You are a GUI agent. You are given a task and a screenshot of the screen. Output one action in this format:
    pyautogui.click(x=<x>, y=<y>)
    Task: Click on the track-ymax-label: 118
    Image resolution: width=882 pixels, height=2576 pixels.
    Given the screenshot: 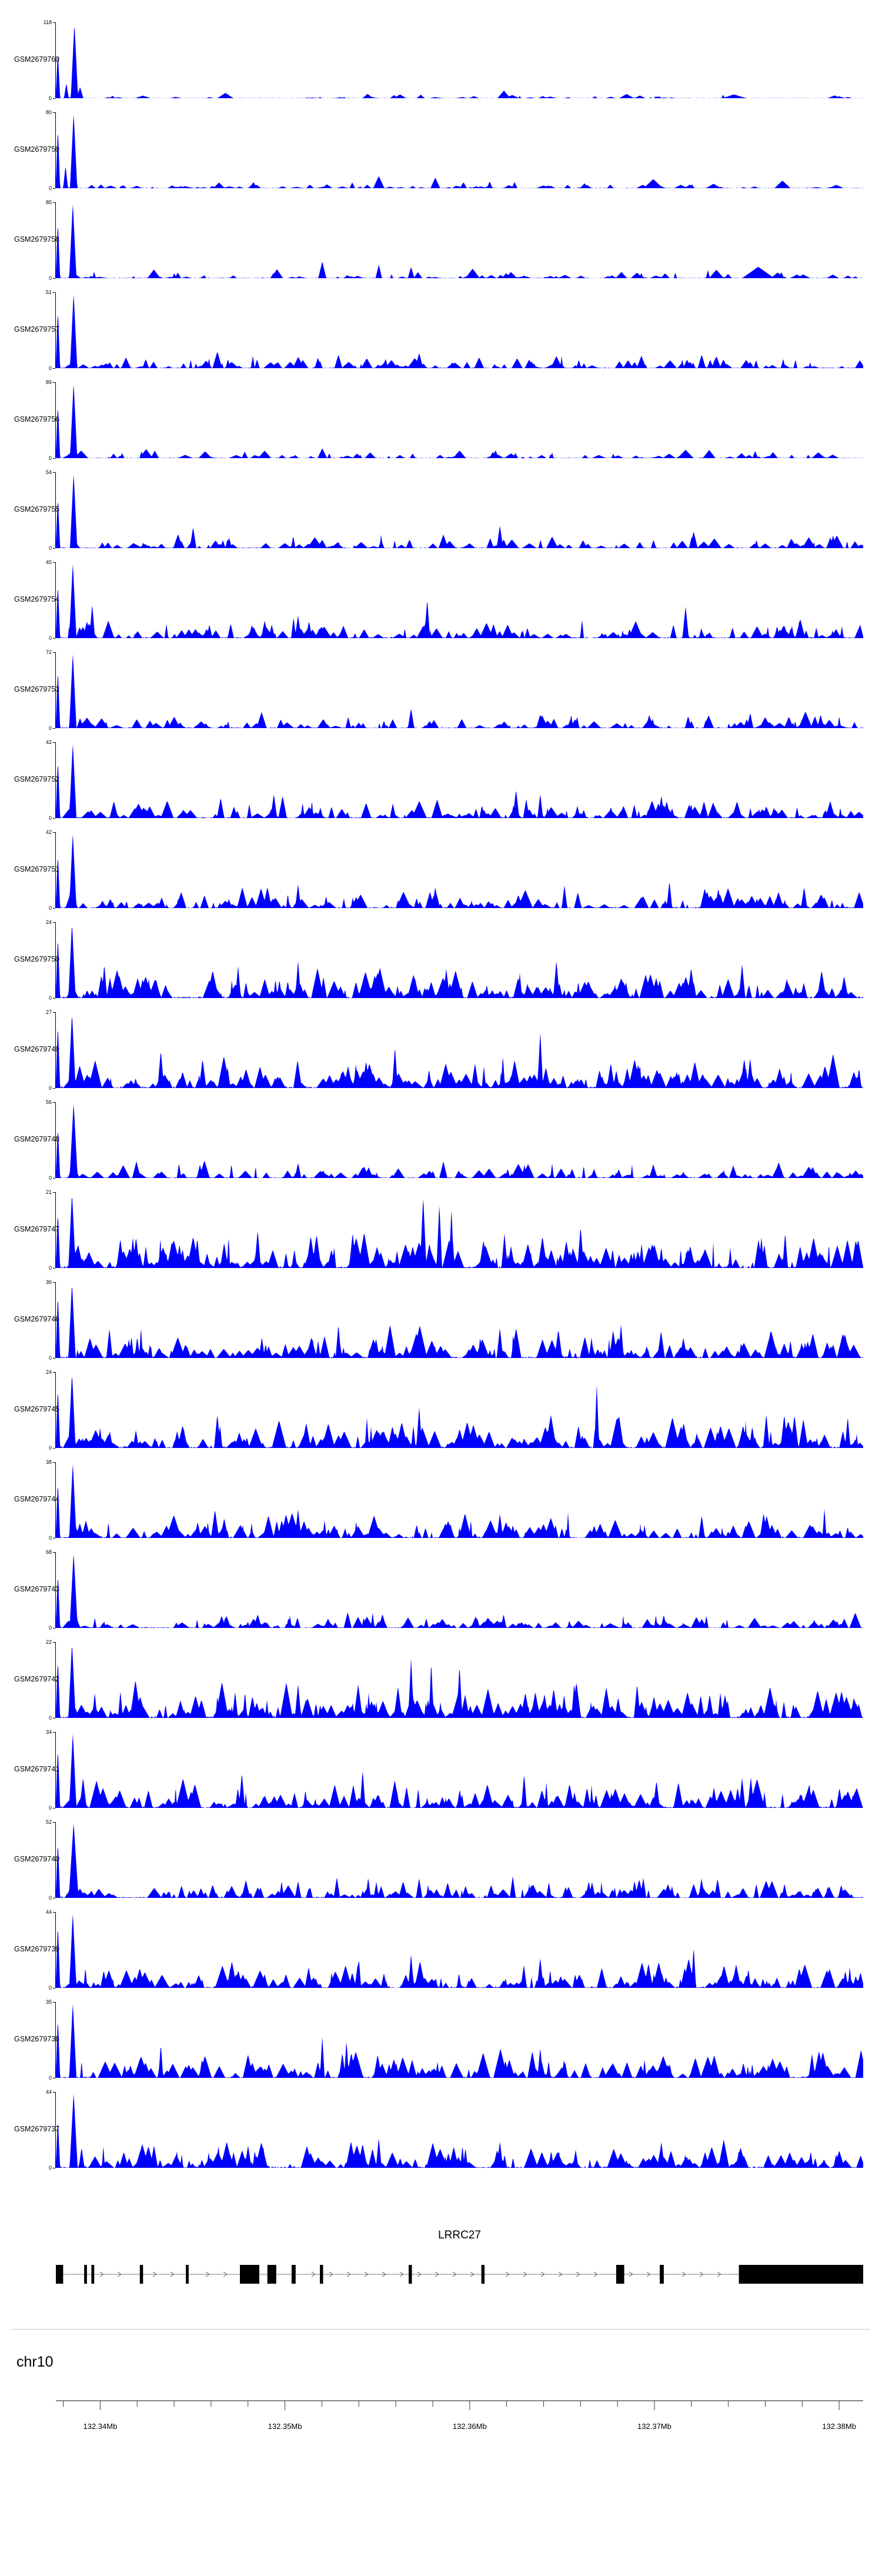 What is the action you would take?
    pyautogui.click(x=47, y=22)
    